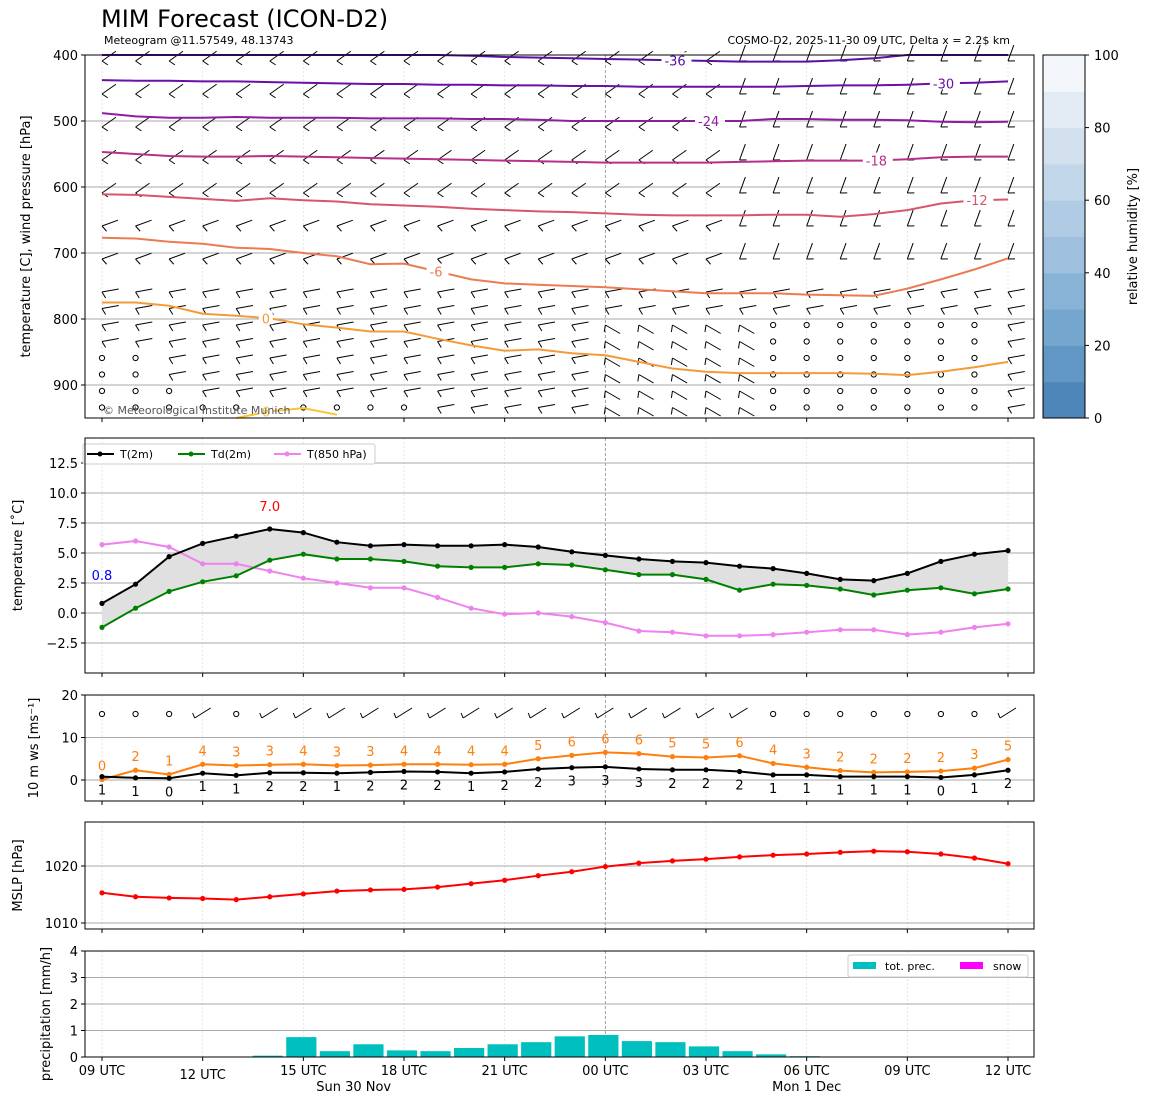 The width and height of the screenshot is (1150, 1105). Describe the element at coordinates (74, 781) in the screenshot. I see `wind-ytick-label: 0` at that location.